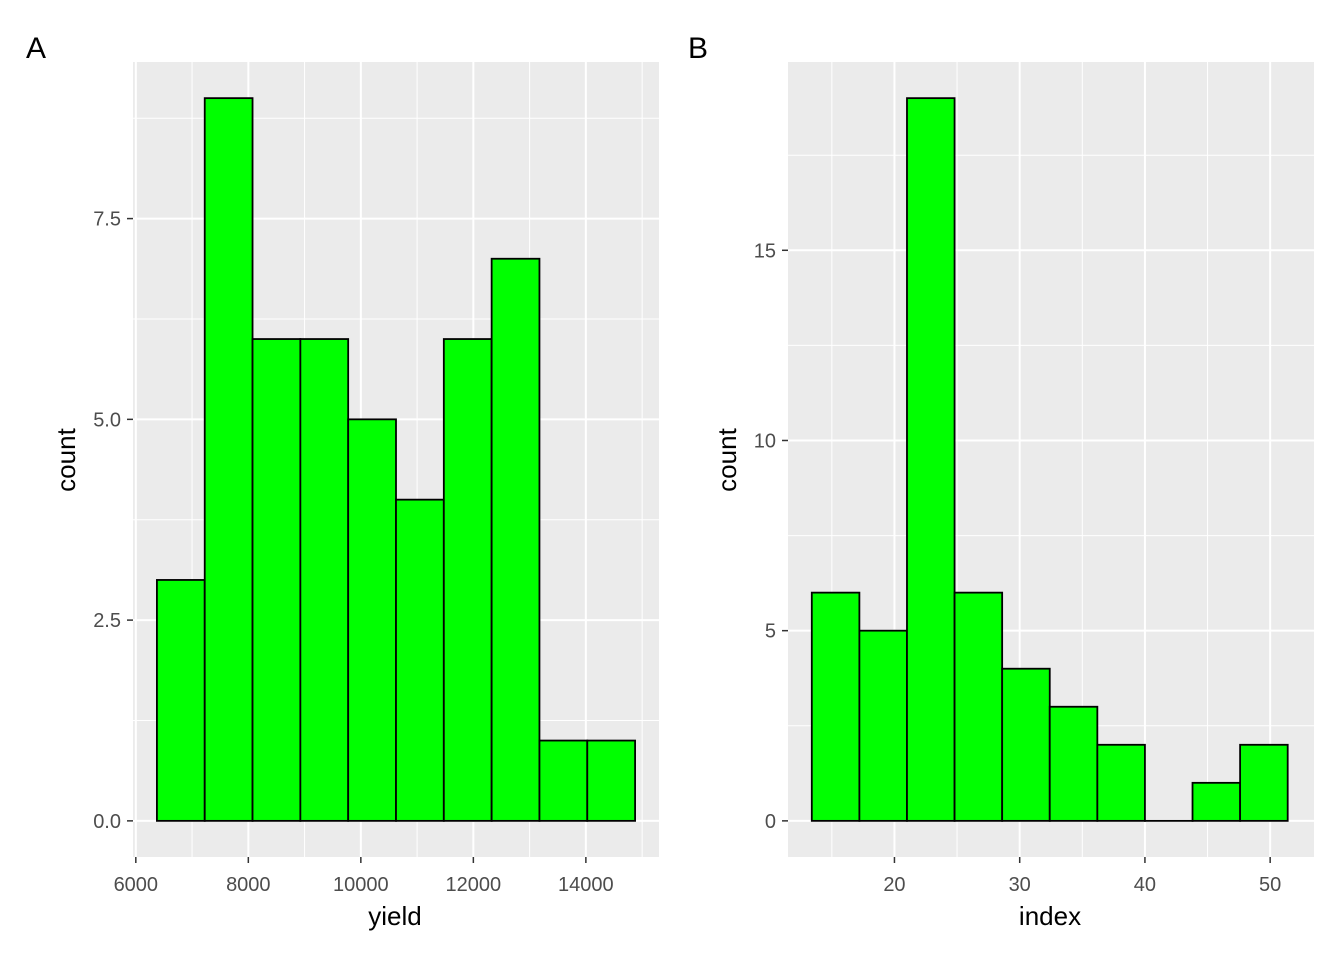  Describe the element at coordinates (770, 822) in the screenshot. I see `y-tick-label: 0` at that location.